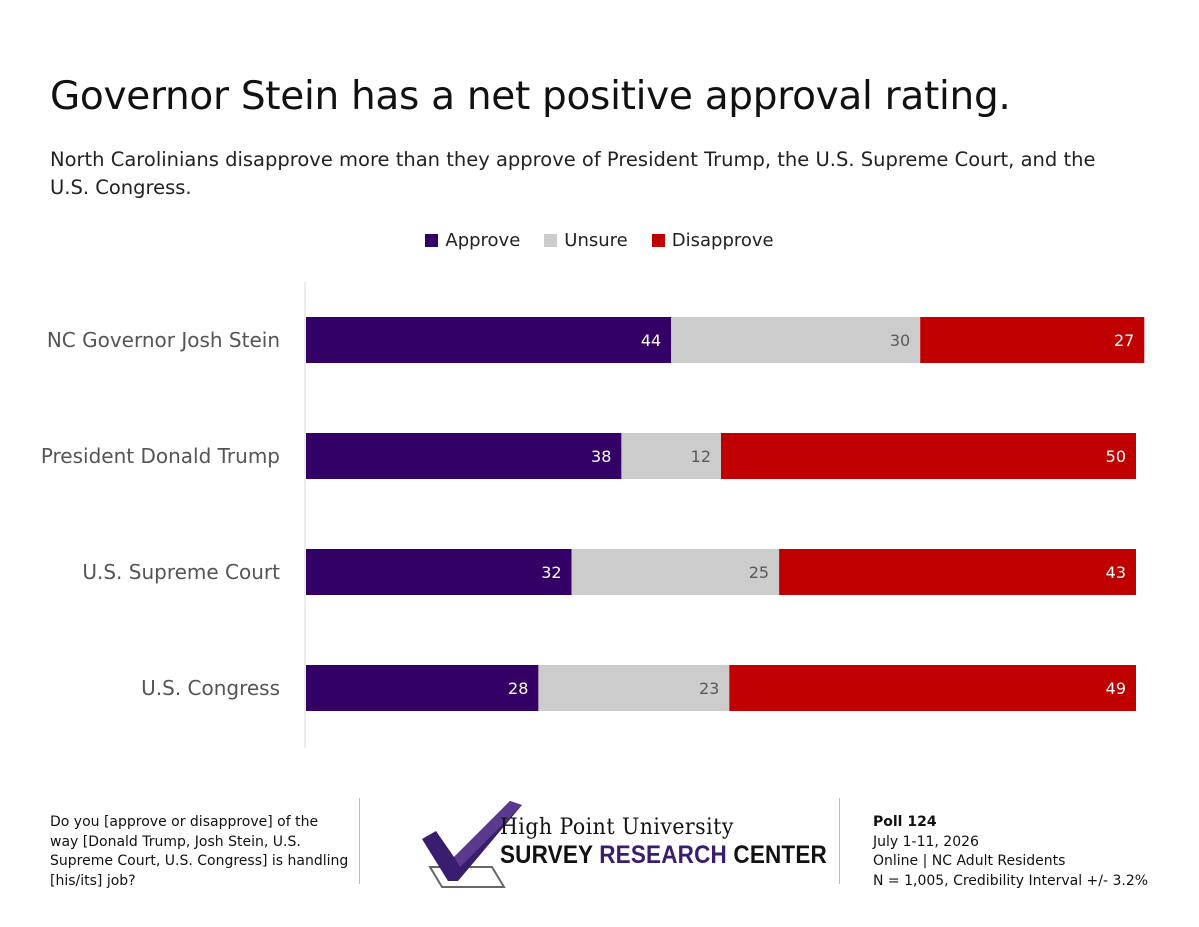  I want to click on data-label-unsure: 30, so click(900, 340).